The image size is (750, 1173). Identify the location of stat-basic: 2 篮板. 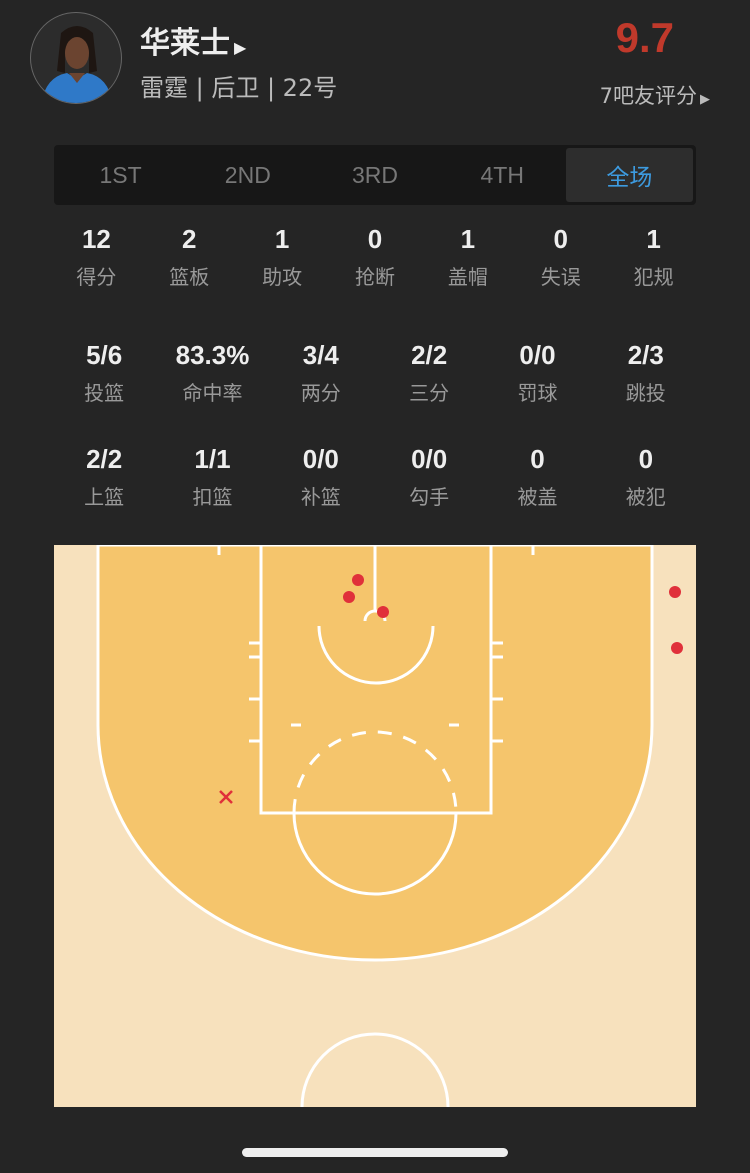
(189, 257).